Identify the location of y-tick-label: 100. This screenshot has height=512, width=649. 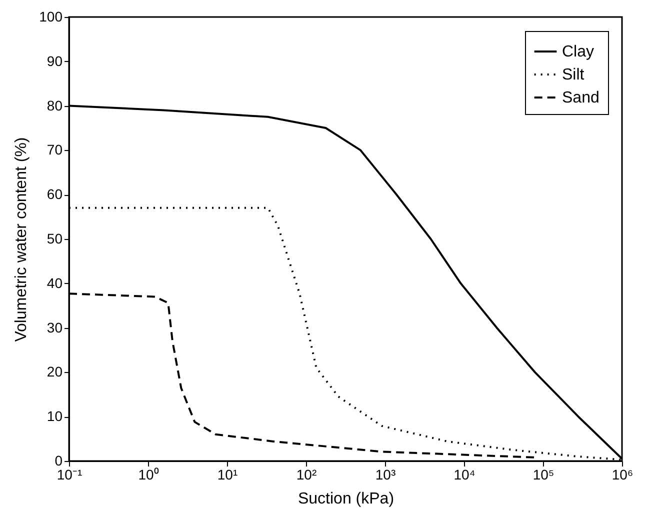
(51, 16).